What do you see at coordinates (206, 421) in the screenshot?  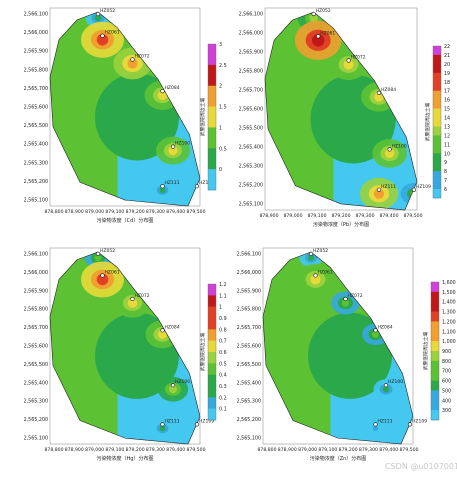 I see `station-label: HZ109` at bounding box center [206, 421].